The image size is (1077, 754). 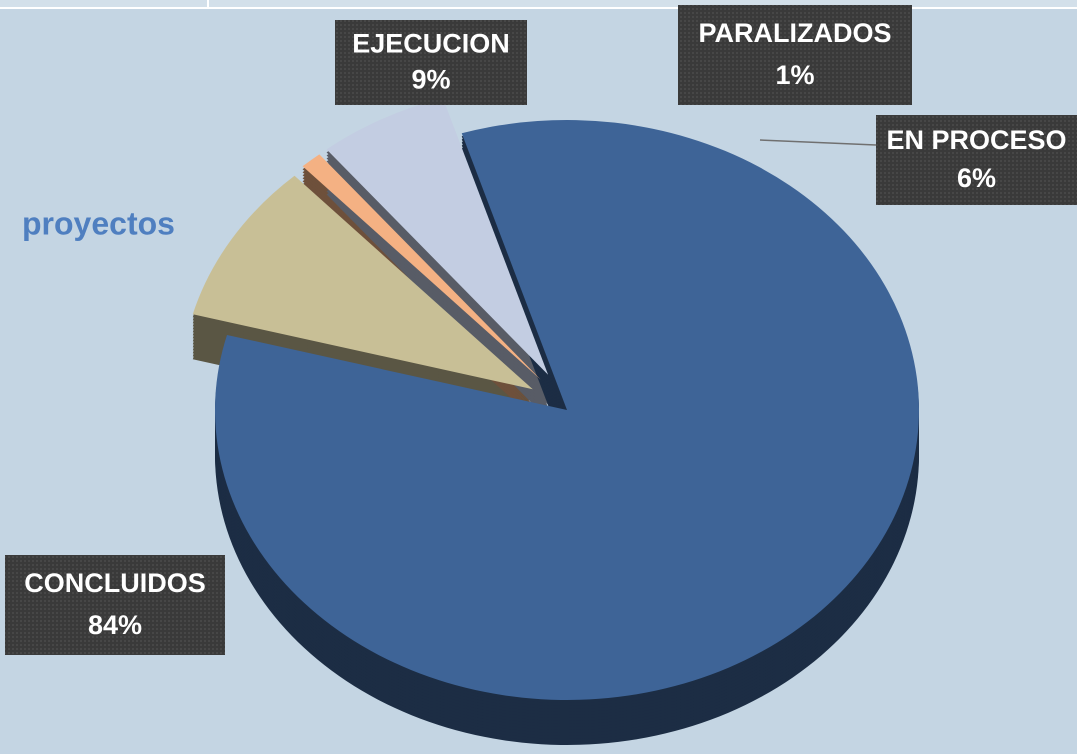 I want to click on leader-line, so click(x=818, y=142).